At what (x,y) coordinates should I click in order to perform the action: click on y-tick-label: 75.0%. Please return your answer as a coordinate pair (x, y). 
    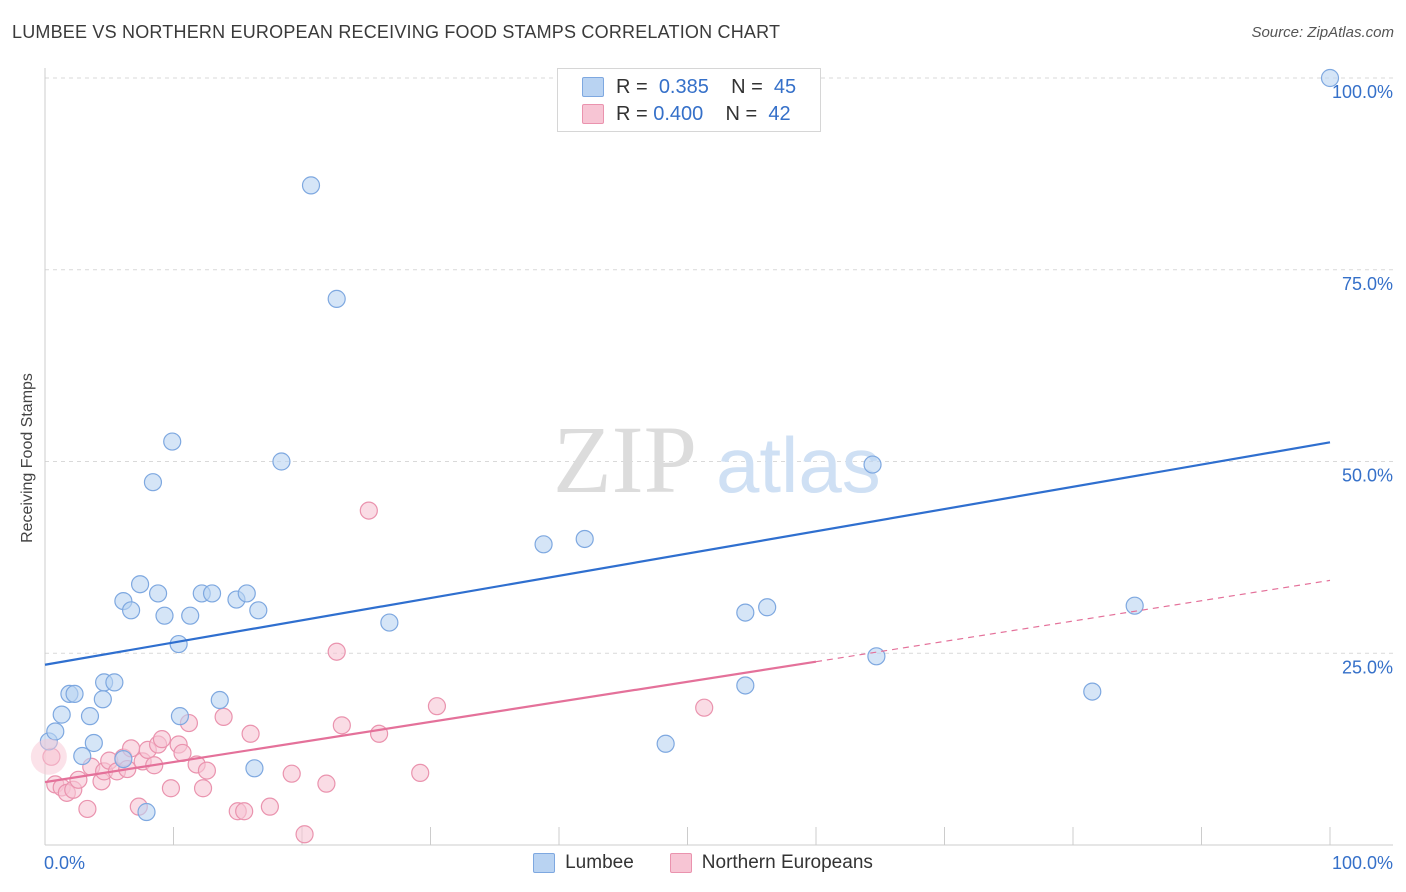
    Looking at the image, I should click on (1367, 284).